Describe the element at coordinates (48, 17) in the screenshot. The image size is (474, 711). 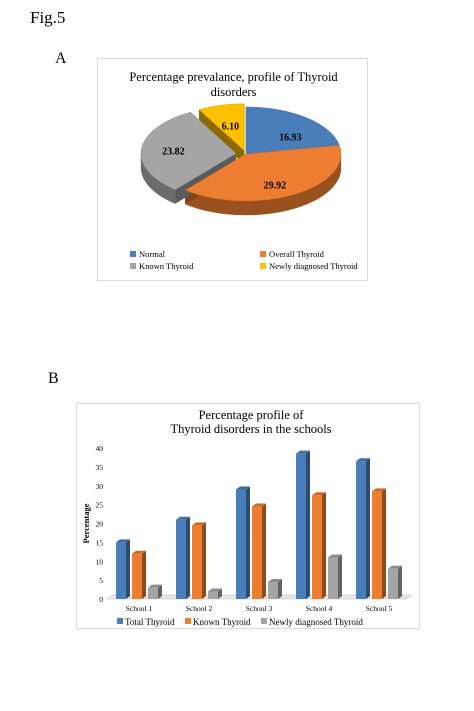
I see `figure-label: Fig.5` at that location.